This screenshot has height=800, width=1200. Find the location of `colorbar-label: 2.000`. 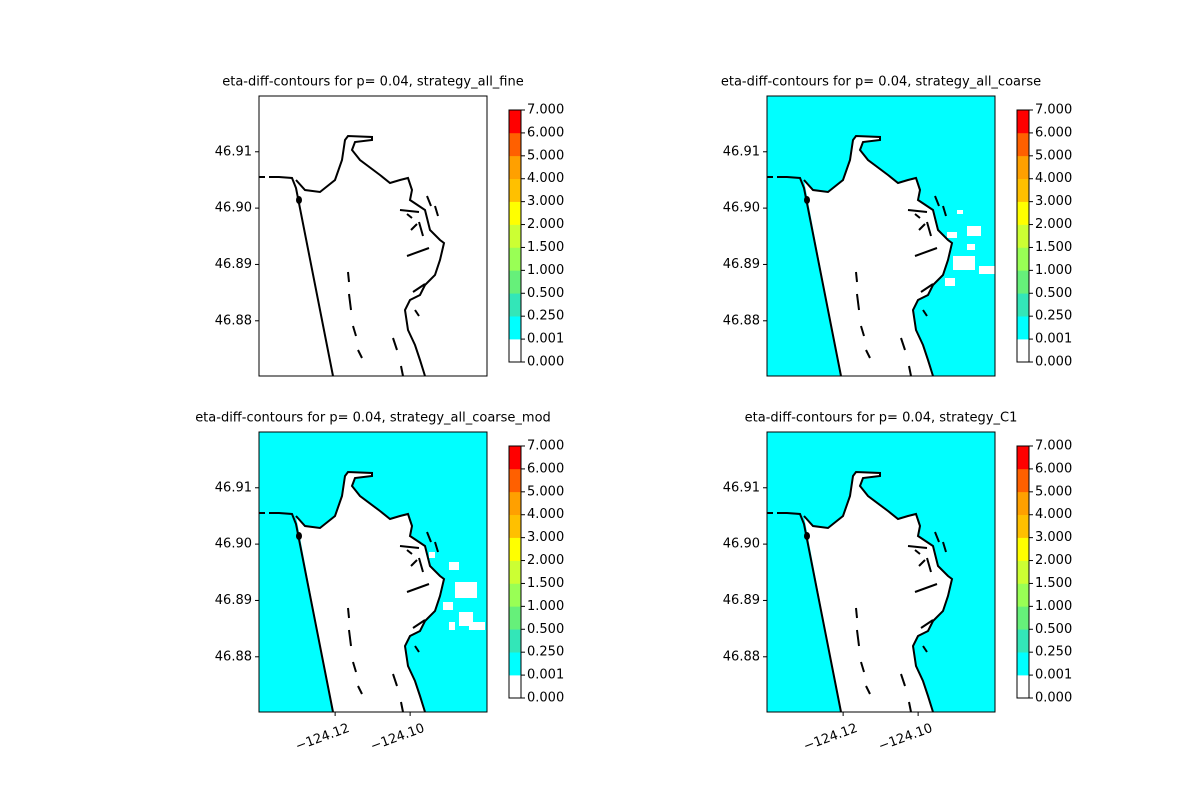

colorbar-label: 2.000 is located at coordinates (1053, 224).